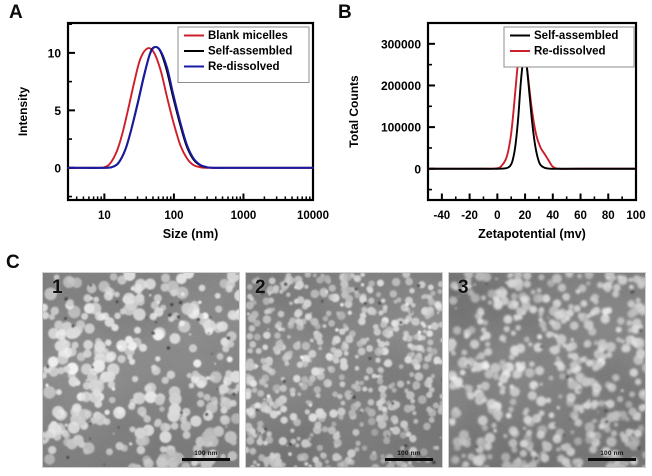 The width and height of the screenshot is (652, 476). I want to click on panel-b-y-tick-label: 300000, so click(401, 44).